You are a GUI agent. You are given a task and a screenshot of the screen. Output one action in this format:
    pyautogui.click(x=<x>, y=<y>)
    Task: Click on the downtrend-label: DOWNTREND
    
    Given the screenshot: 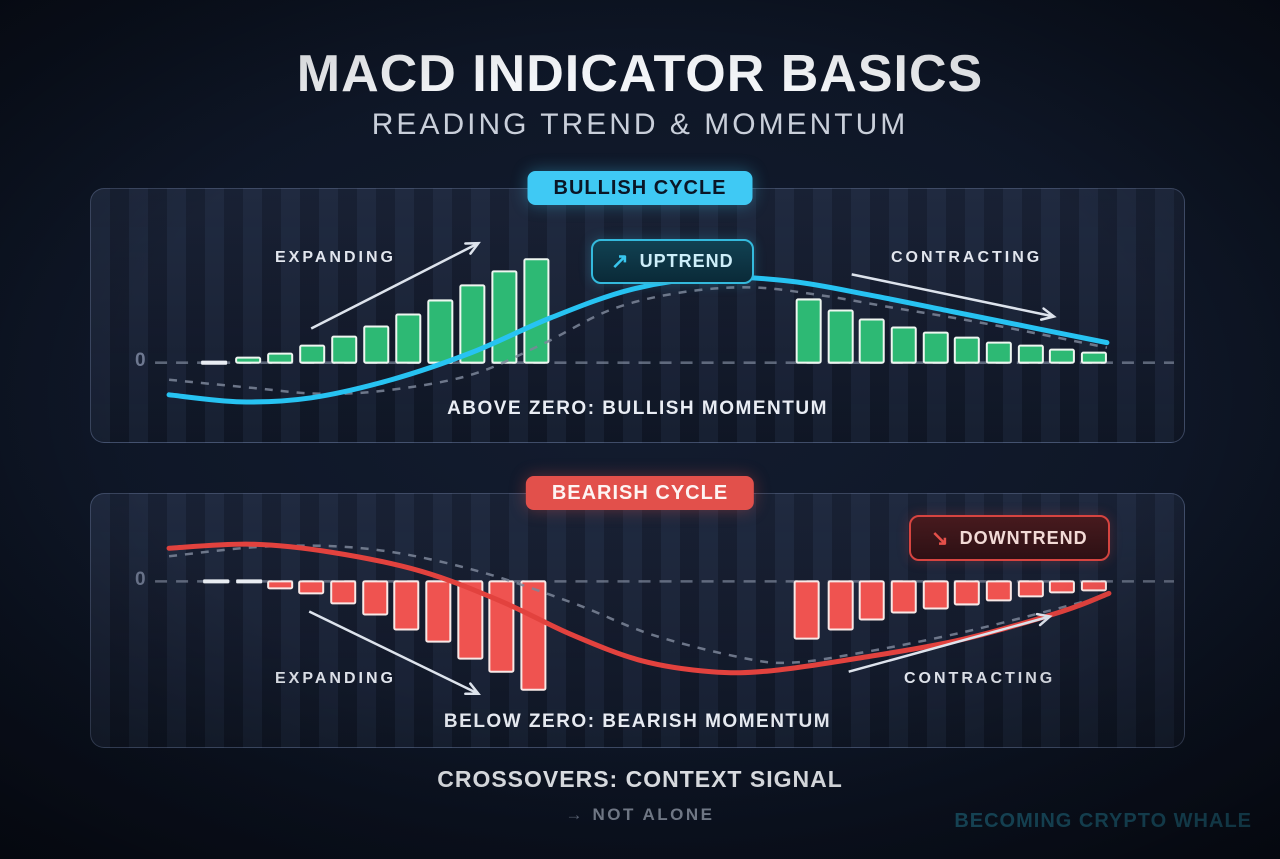 What is the action you would take?
    pyautogui.click(x=1023, y=537)
    